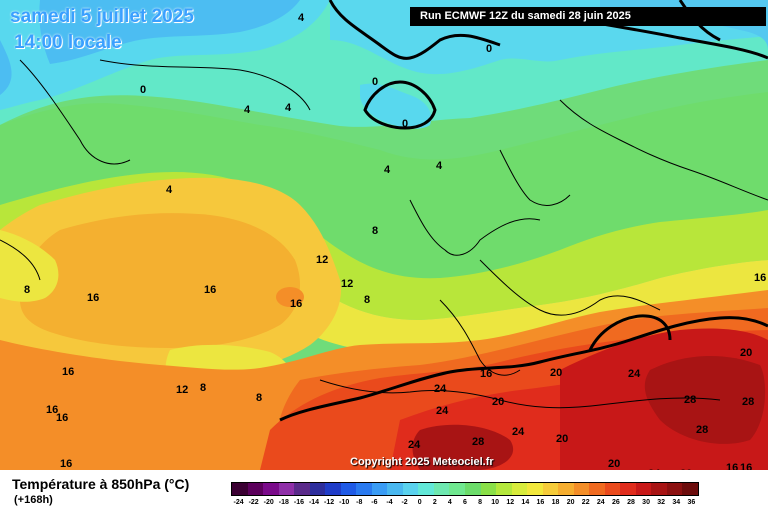 Image resolution: width=768 pixels, height=512 pixels. I want to click on scale-tick-label: 14, so click(525, 502).